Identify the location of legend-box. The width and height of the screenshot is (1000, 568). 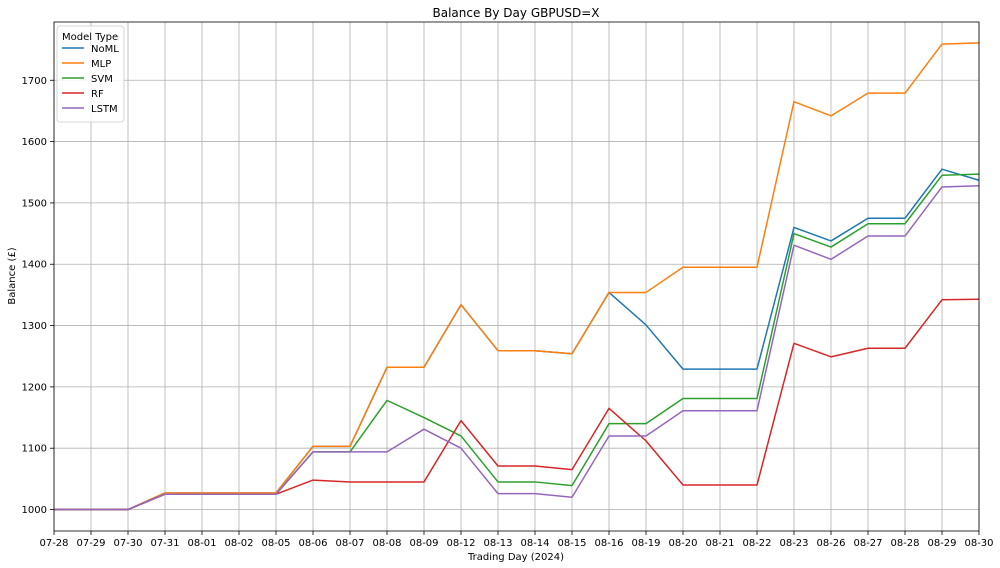
(90, 74).